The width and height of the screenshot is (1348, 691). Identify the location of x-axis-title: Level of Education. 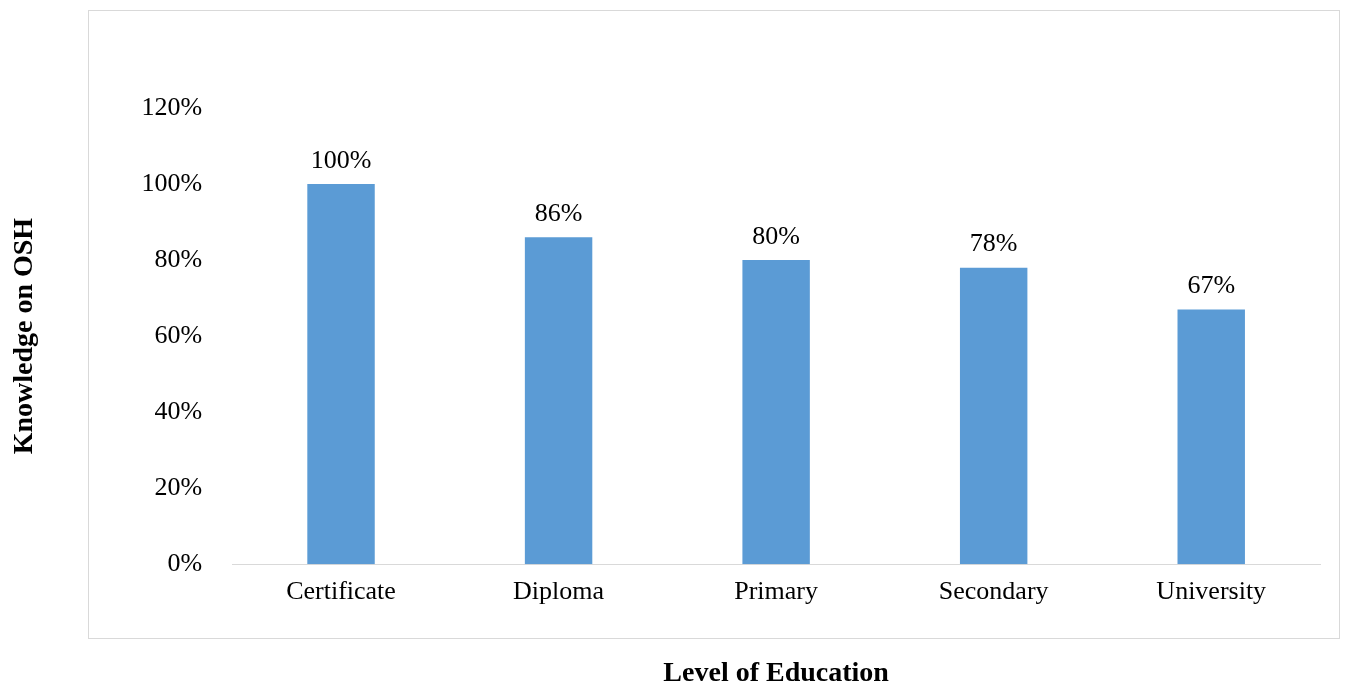
(776, 672).